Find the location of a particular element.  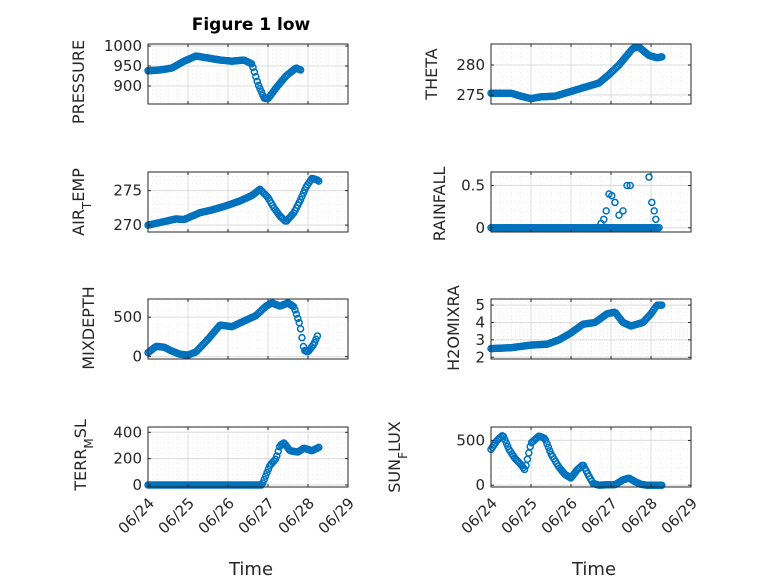

y-axis-label: SUNFLUX is located at coordinates (397, 457).